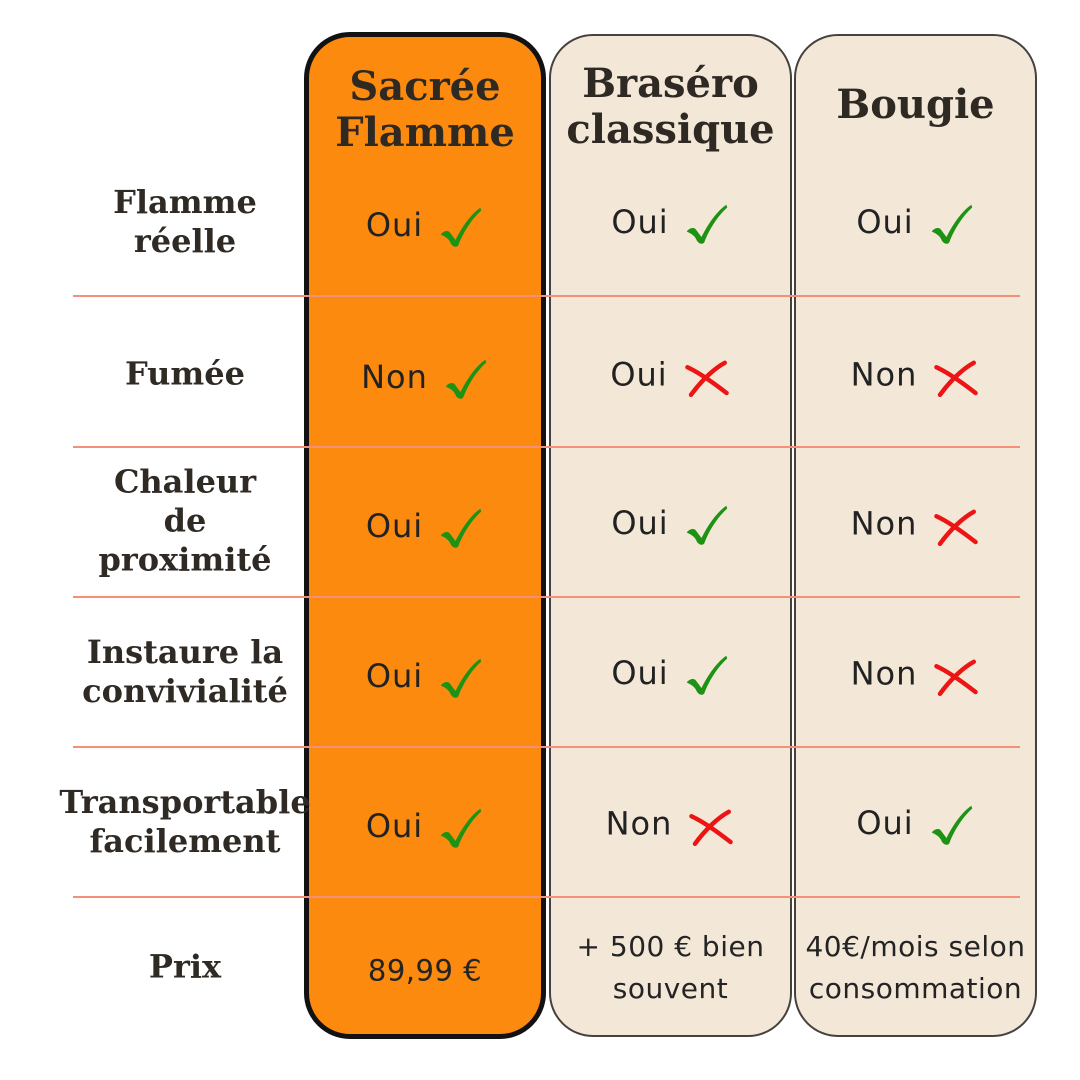  What do you see at coordinates (425, 109) in the screenshot?
I see `column-title: Sacrée Flamme` at bounding box center [425, 109].